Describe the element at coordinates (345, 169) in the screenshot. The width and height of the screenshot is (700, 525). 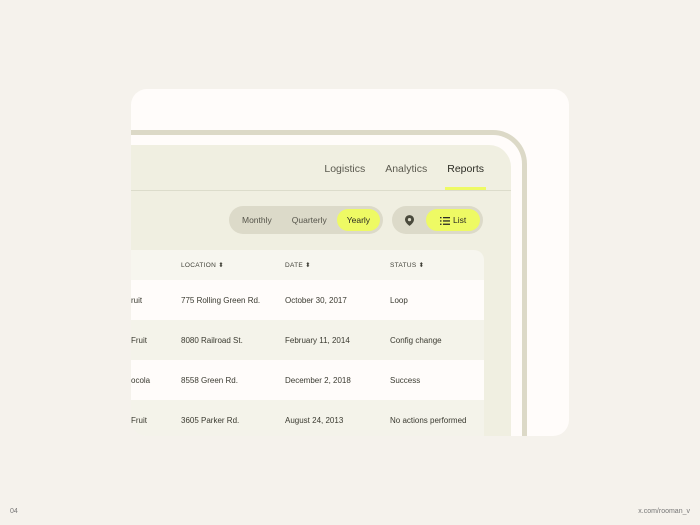
I see `tab-logistics: Logistics` at that location.